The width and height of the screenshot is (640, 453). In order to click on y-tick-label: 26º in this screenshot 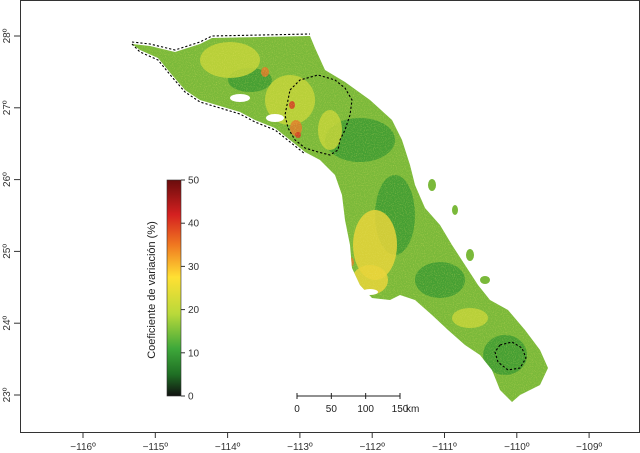, I will do `click(7, 179)`.